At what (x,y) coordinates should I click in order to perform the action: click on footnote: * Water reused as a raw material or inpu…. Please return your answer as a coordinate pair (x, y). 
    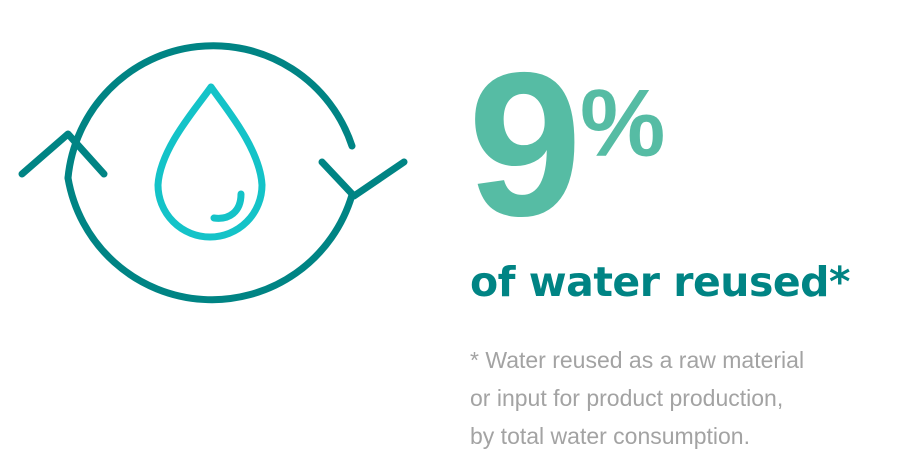
    Looking at the image, I should click on (685, 398).